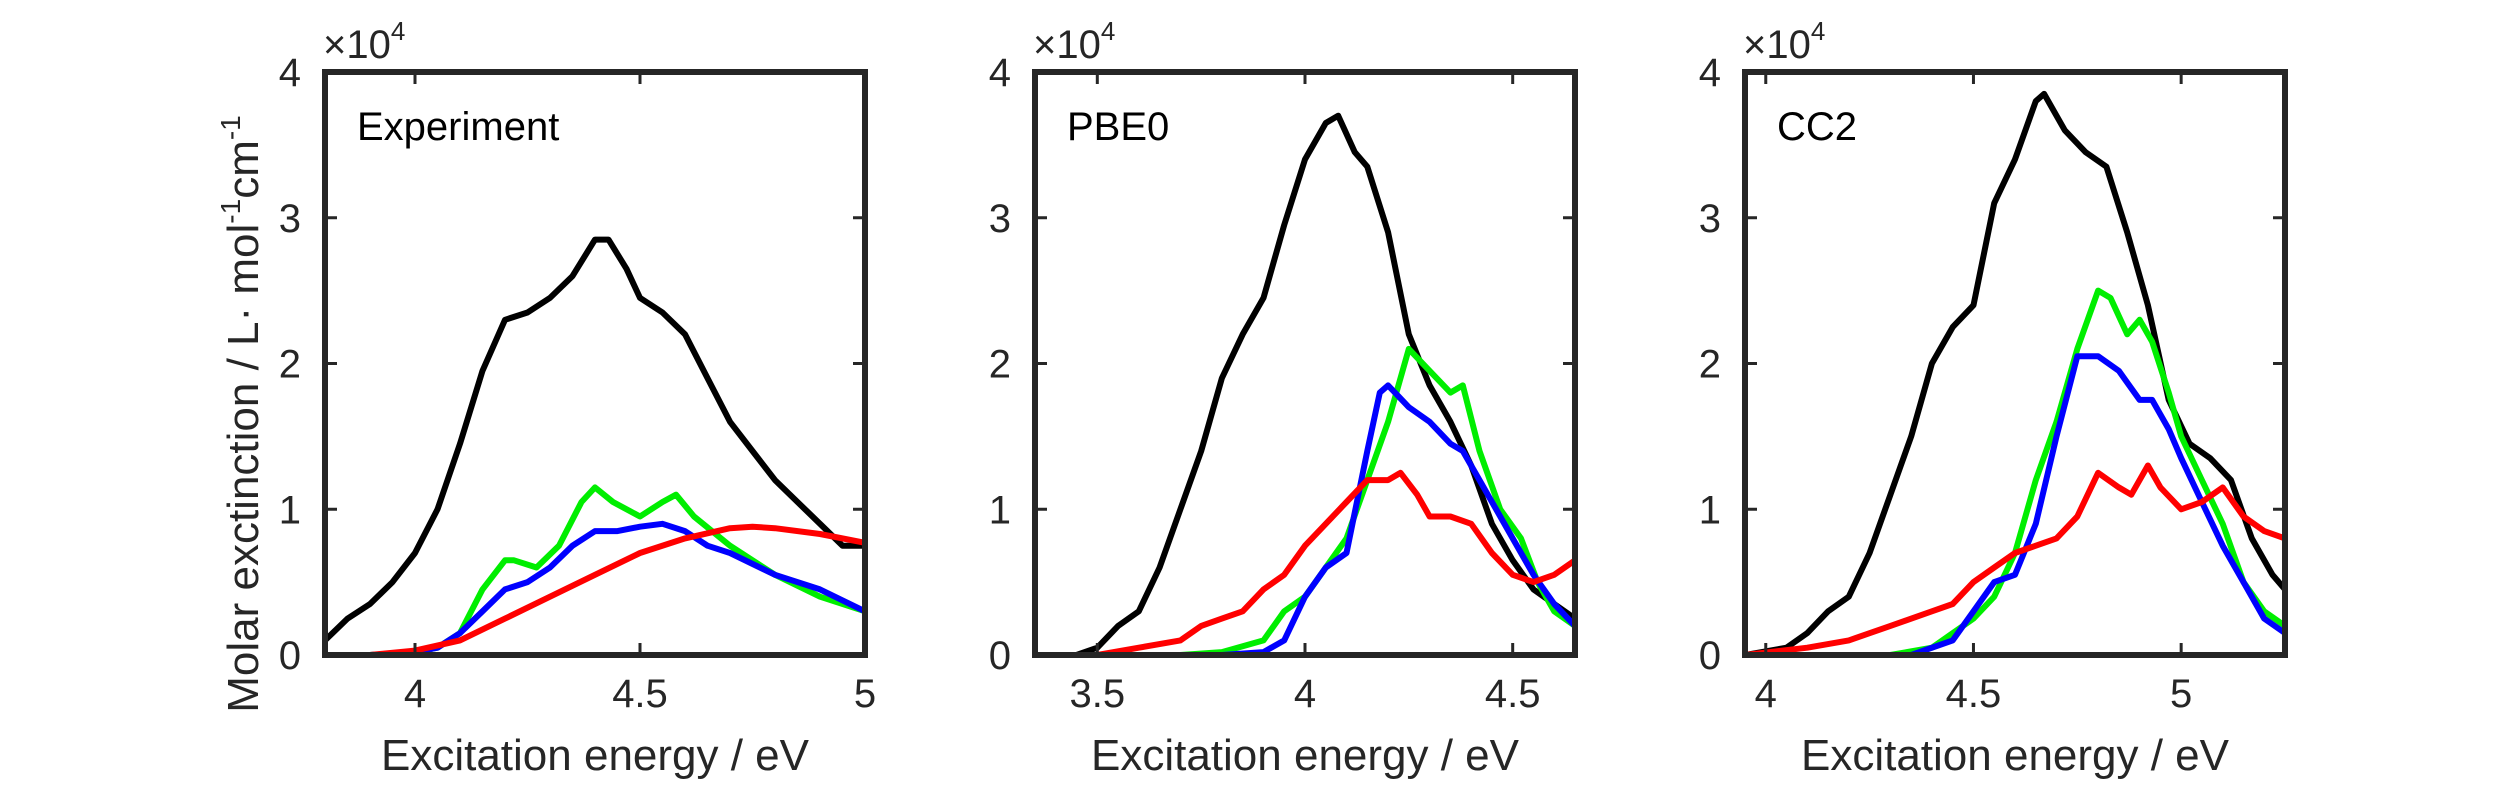  I want to click on panel-label: Experiment, so click(458, 127).